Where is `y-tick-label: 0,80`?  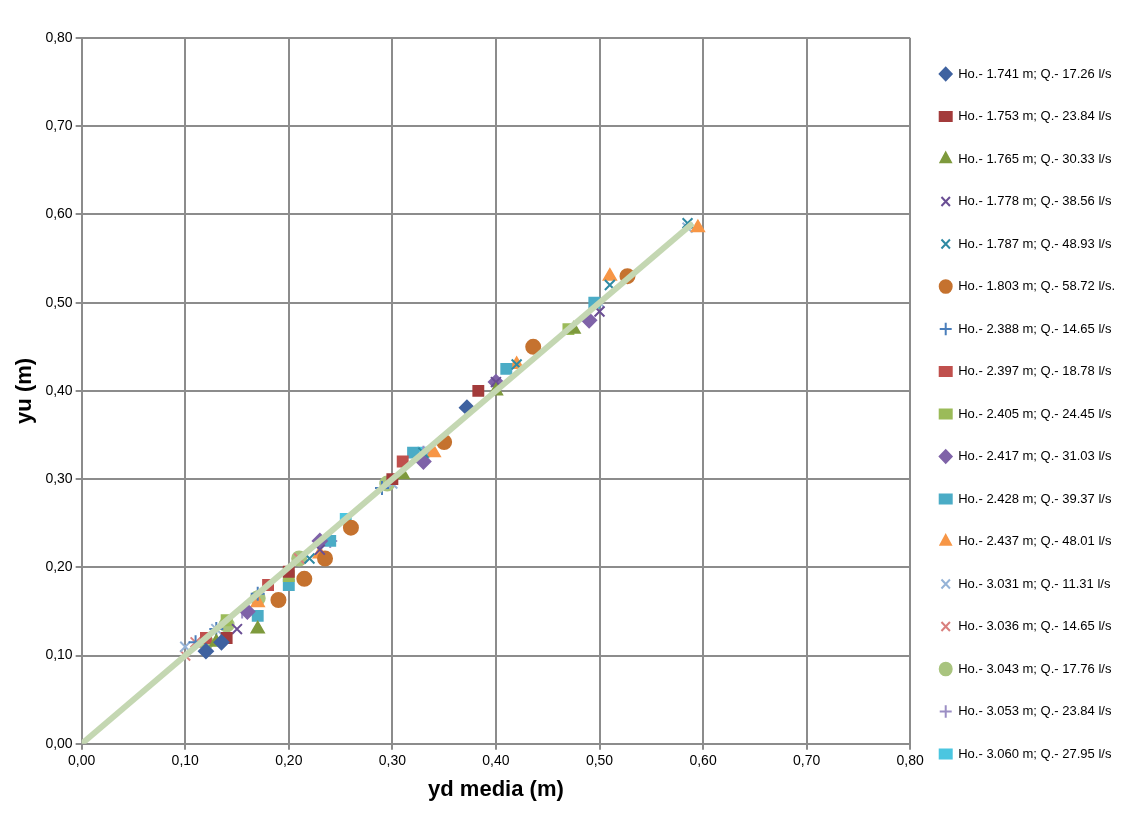
y-tick-label: 0,80 is located at coordinates (59, 36).